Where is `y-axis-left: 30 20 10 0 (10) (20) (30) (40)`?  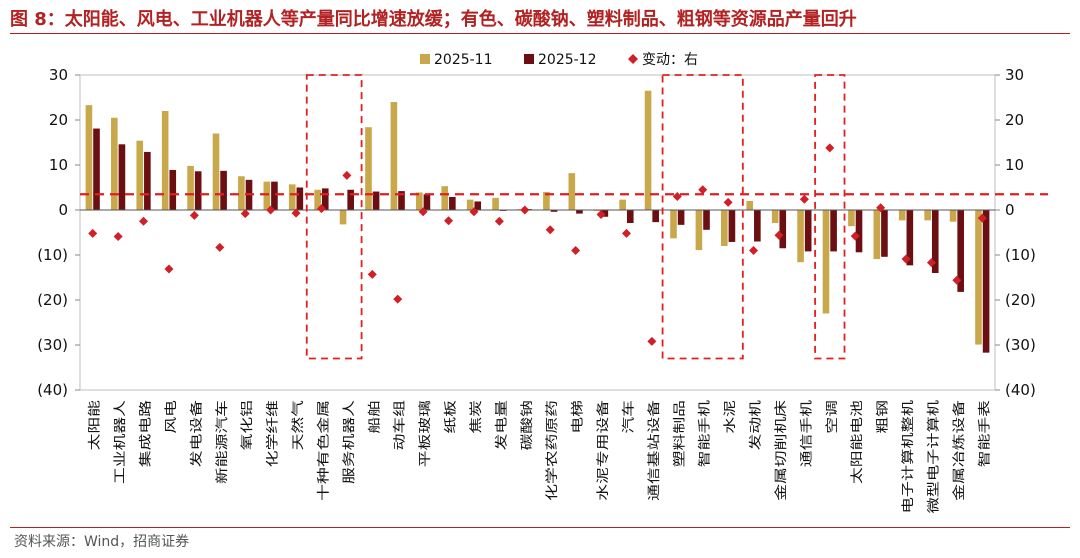
y-axis-left: 30 20 10 0 (10) (20) (30) (40) is located at coordinates (58, 232).